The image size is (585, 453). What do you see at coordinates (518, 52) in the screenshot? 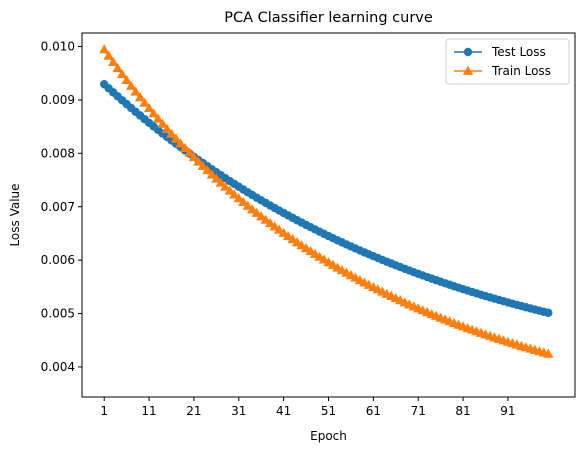
I see `legend-label: Test Loss` at bounding box center [518, 52].